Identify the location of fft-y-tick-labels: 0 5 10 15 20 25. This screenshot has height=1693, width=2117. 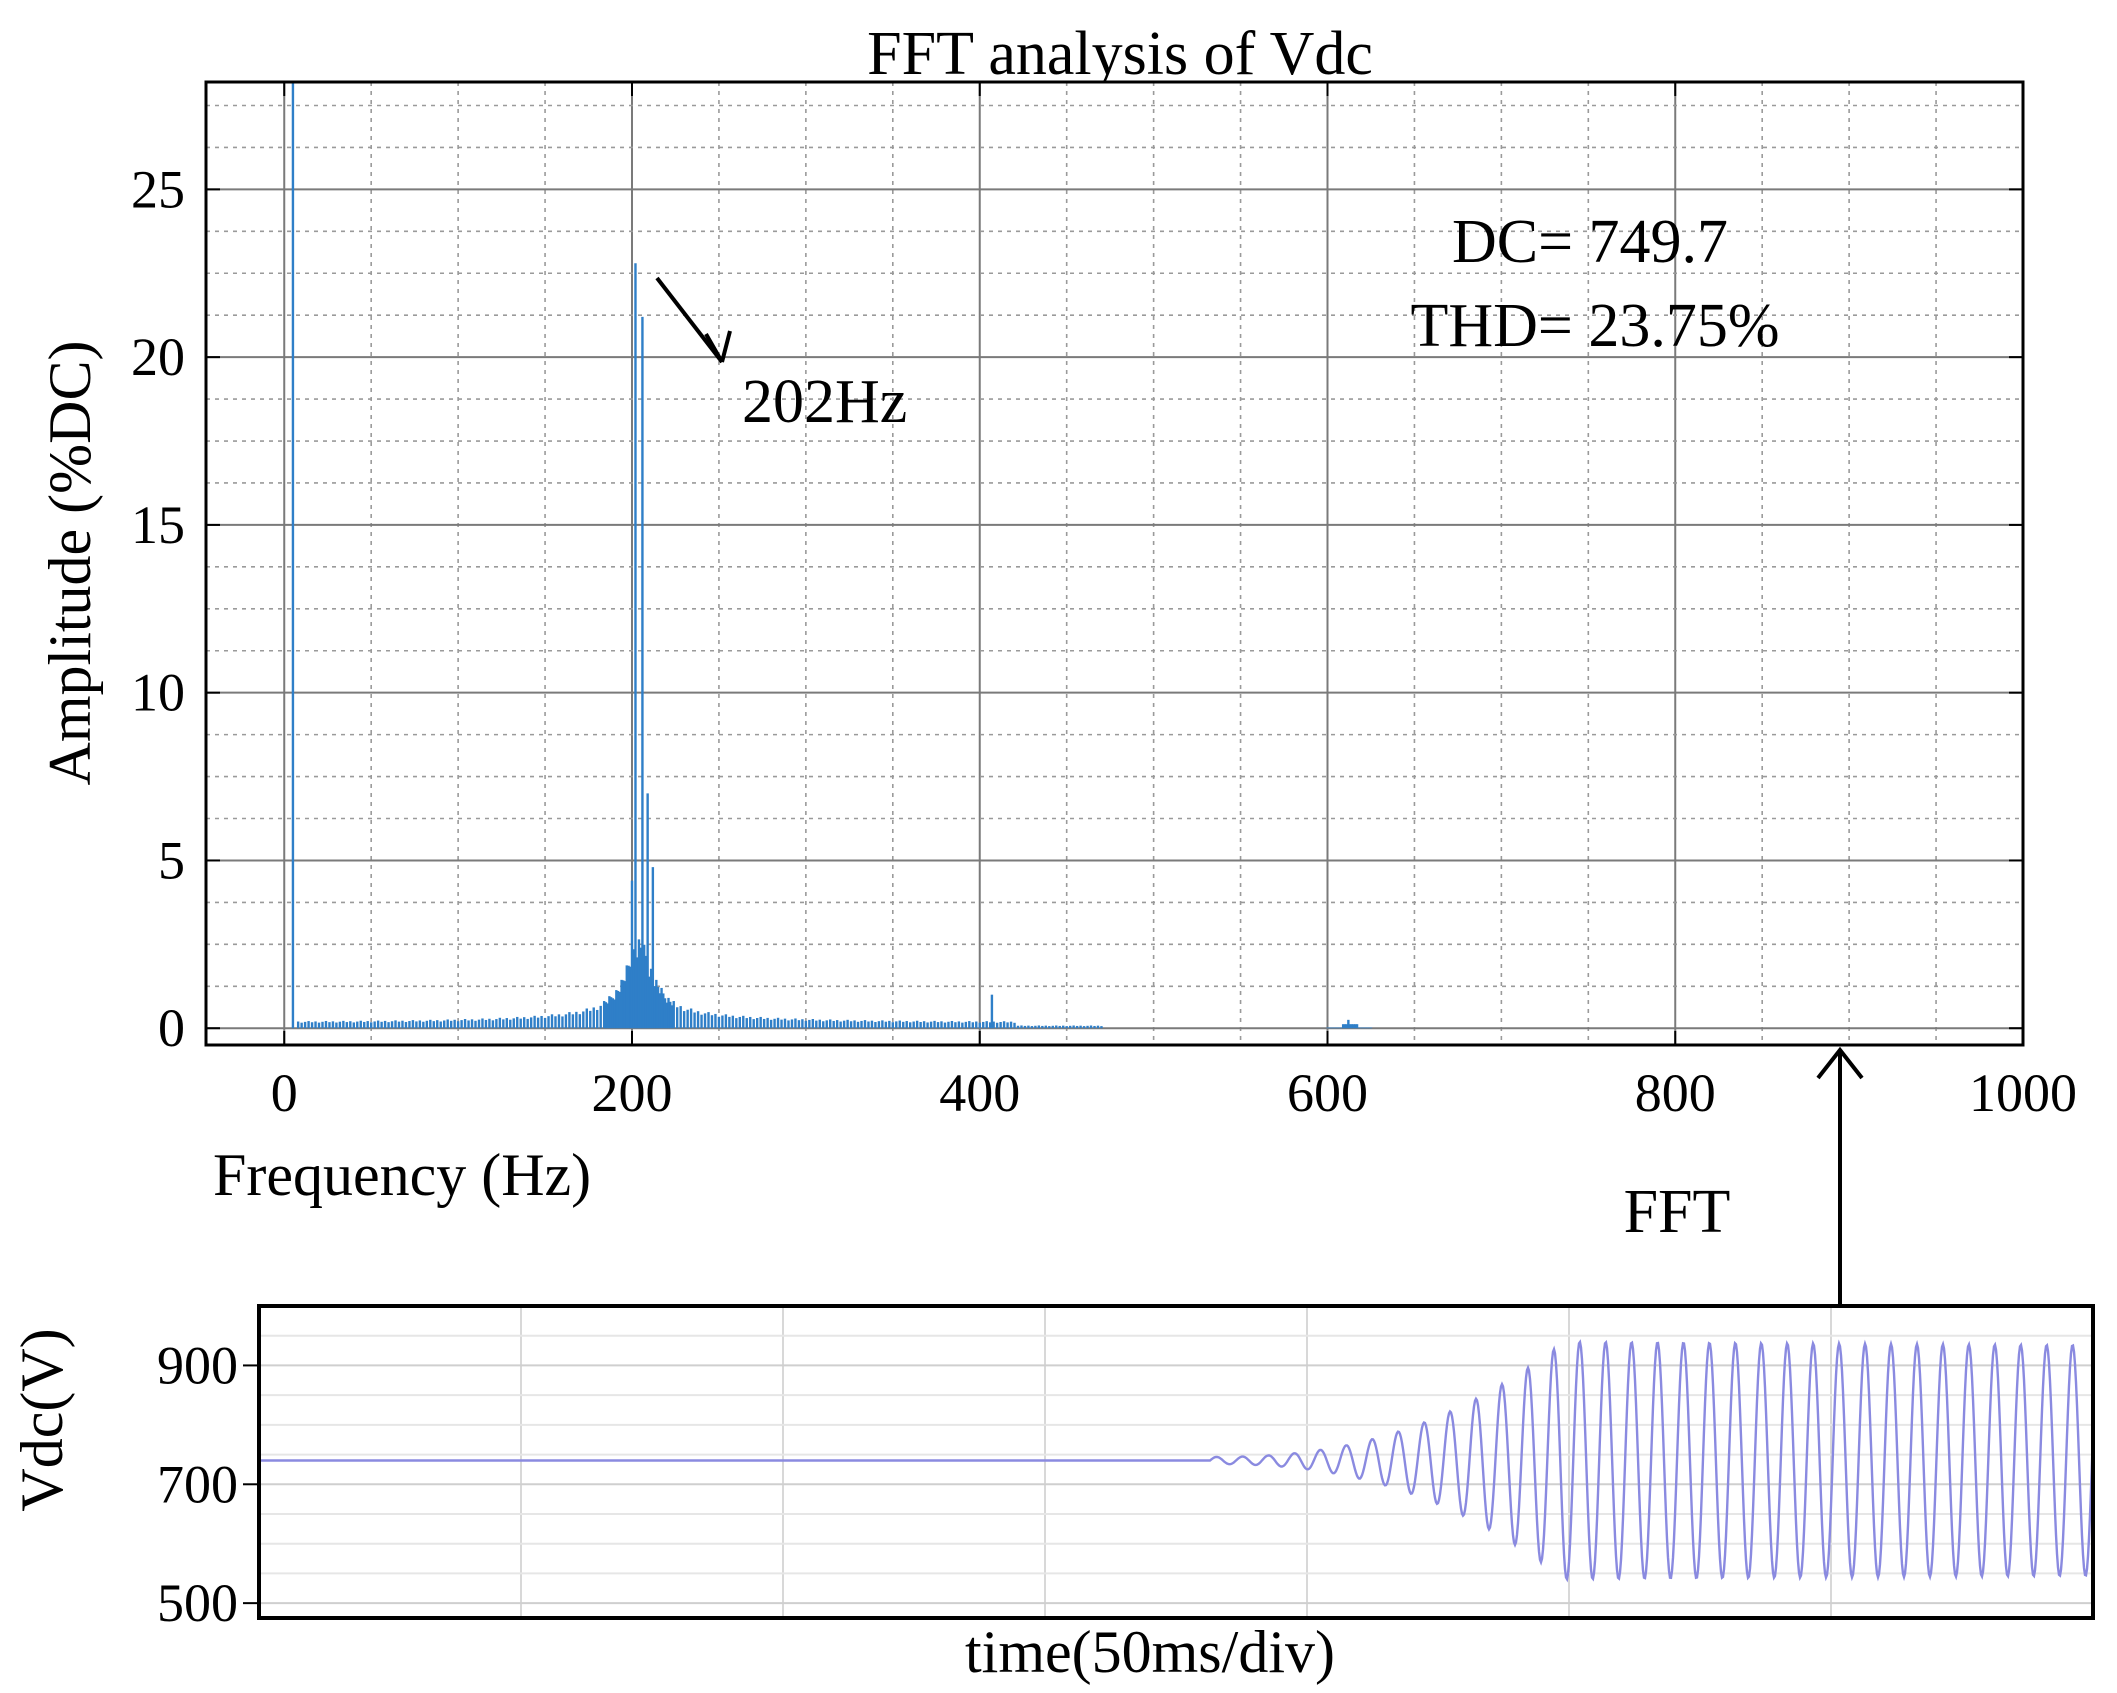
(158, 608).